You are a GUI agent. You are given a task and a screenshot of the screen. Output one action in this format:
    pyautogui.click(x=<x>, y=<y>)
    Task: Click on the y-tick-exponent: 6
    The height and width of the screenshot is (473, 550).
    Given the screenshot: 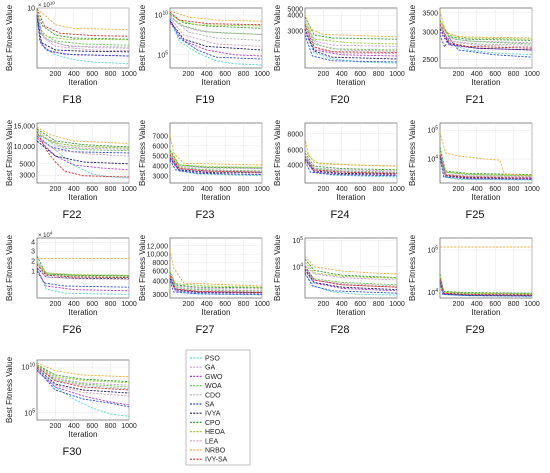 What is the action you would take?
    pyautogui.click(x=436, y=249)
    